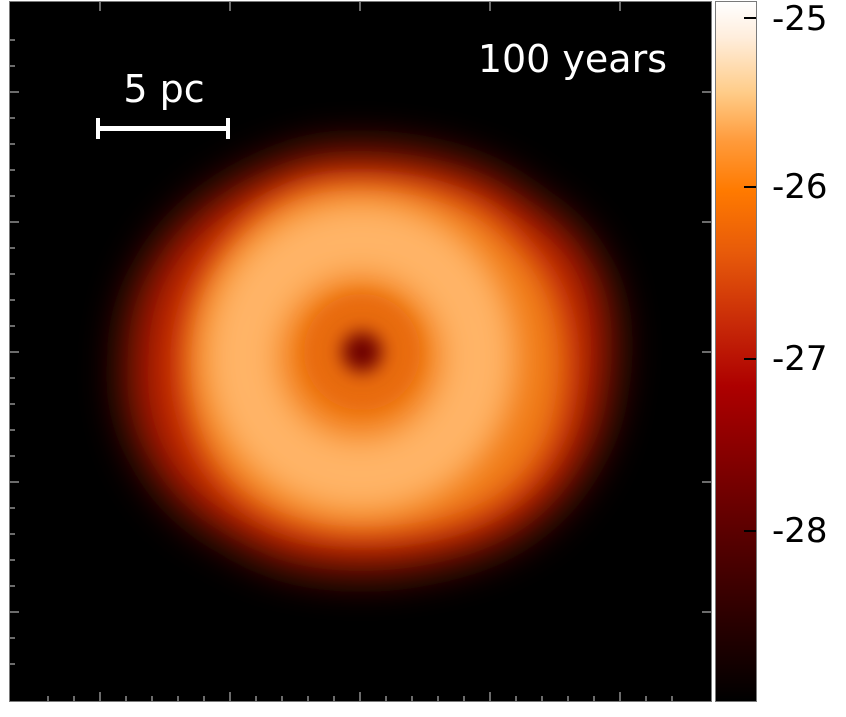 The height and width of the screenshot is (717, 846). Describe the element at coordinates (800, 359) in the screenshot. I see `colorbar-label-2: -27` at that location.